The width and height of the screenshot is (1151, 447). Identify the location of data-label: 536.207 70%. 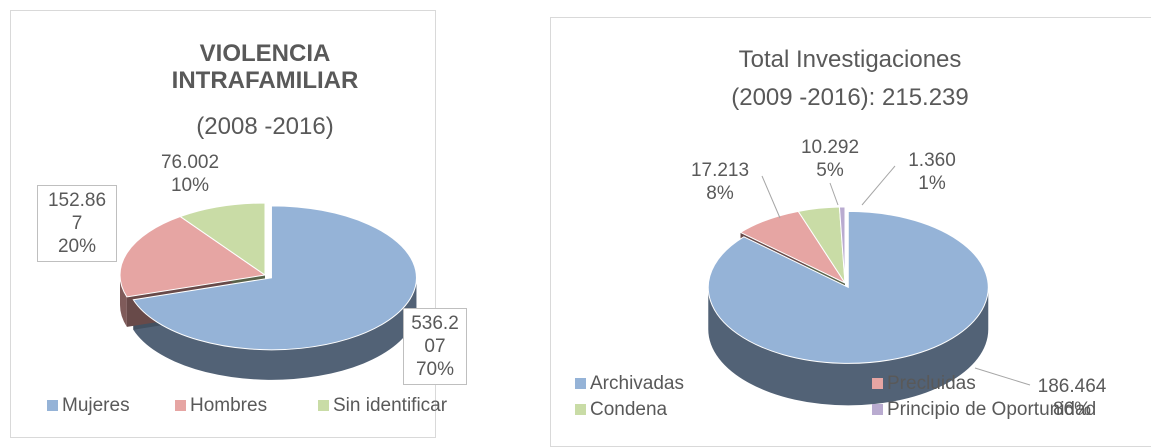
(435, 346).